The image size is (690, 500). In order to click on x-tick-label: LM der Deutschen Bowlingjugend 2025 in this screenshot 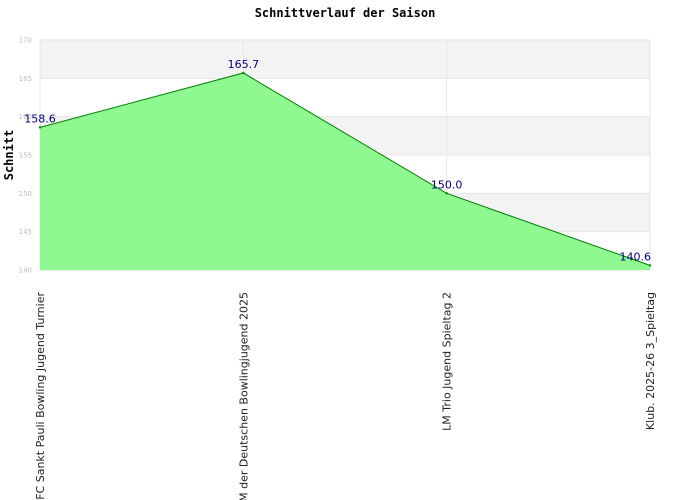, I will do `click(243, 396)`.